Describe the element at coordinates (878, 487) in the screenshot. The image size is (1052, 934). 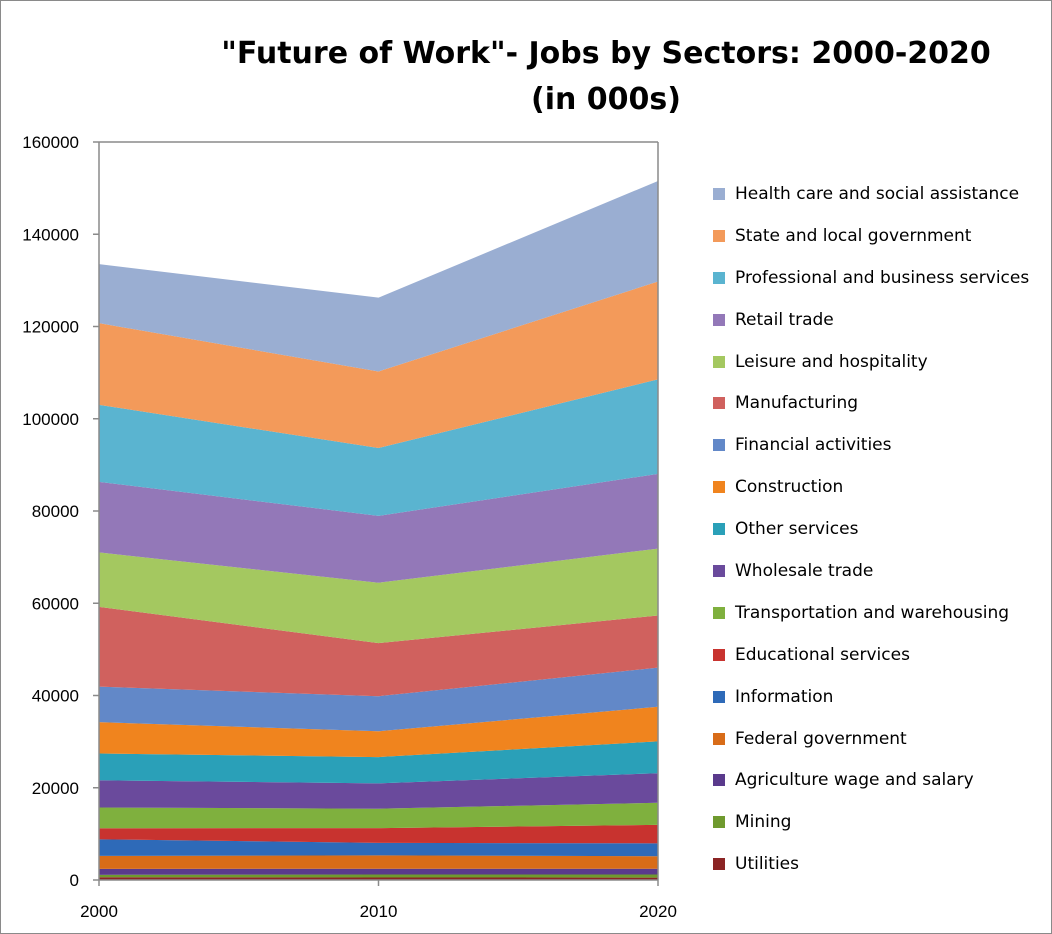
I see `legend-item-construction: Construction` at that location.